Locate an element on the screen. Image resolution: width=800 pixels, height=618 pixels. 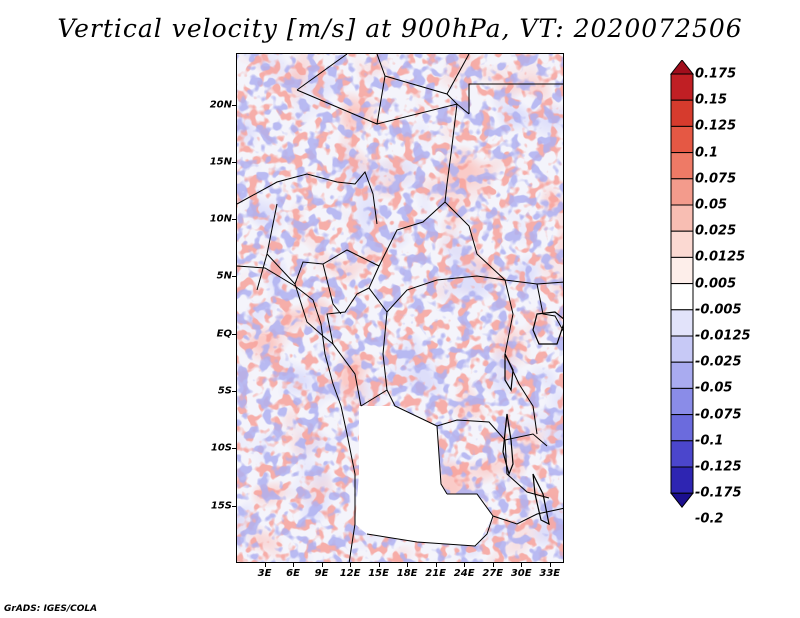
lon-tick-label: 21E is located at coordinates (436, 573).